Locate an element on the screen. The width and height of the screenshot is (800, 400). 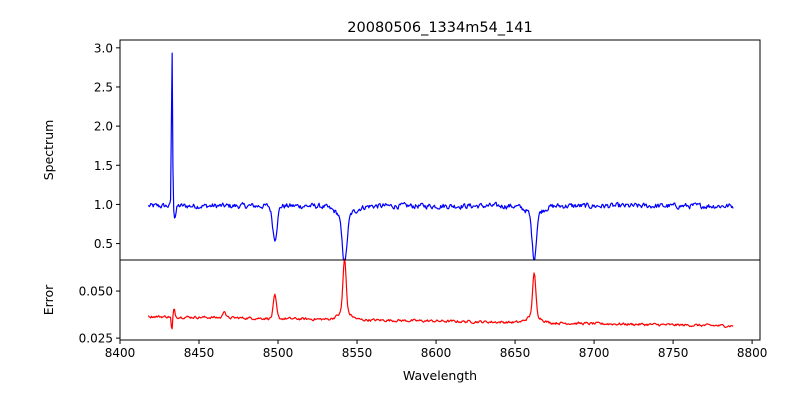
y-tick-label: 2.0 is located at coordinates (103, 127).